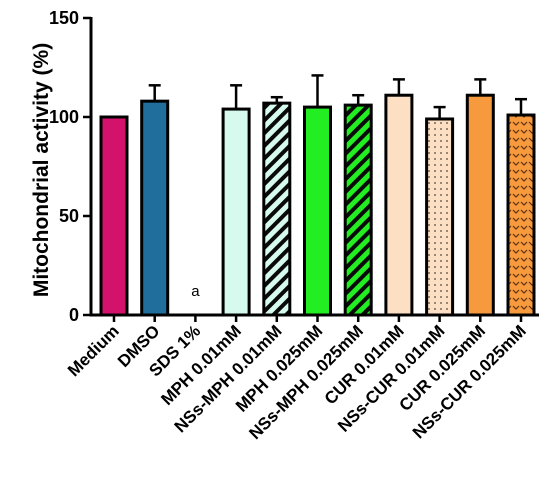 The width and height of the screenshot is (550, 490). What do you see at coordinates (69, 216) in the screenshot?
I see `y-tick-label: 50` at bounding box center [69, 216].